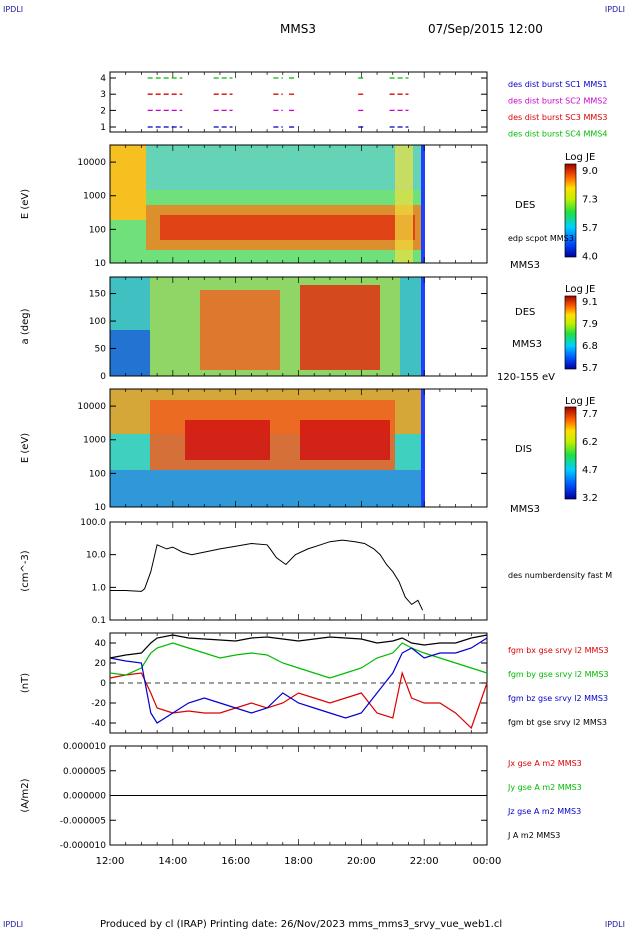 This screenshot has width=630, height=934. Describe the element at coordinates (298, 861) in the screenshot. I see `time-tick-label: 18:00` at that location.